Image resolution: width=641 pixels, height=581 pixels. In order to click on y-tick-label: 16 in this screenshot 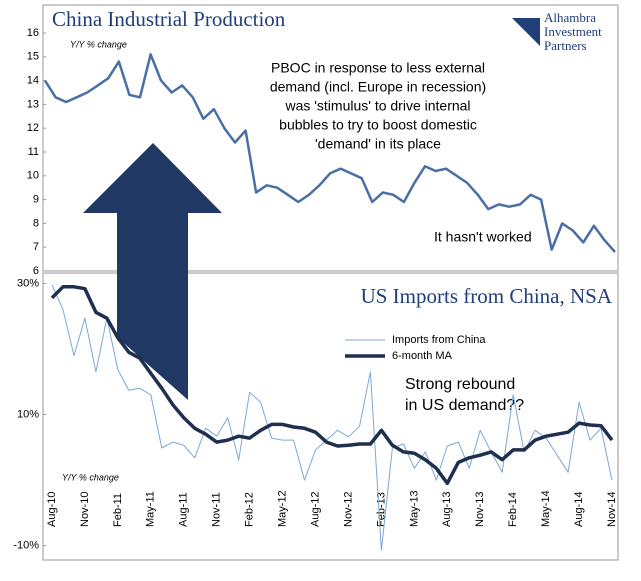, I will do `click(33, 33)`.